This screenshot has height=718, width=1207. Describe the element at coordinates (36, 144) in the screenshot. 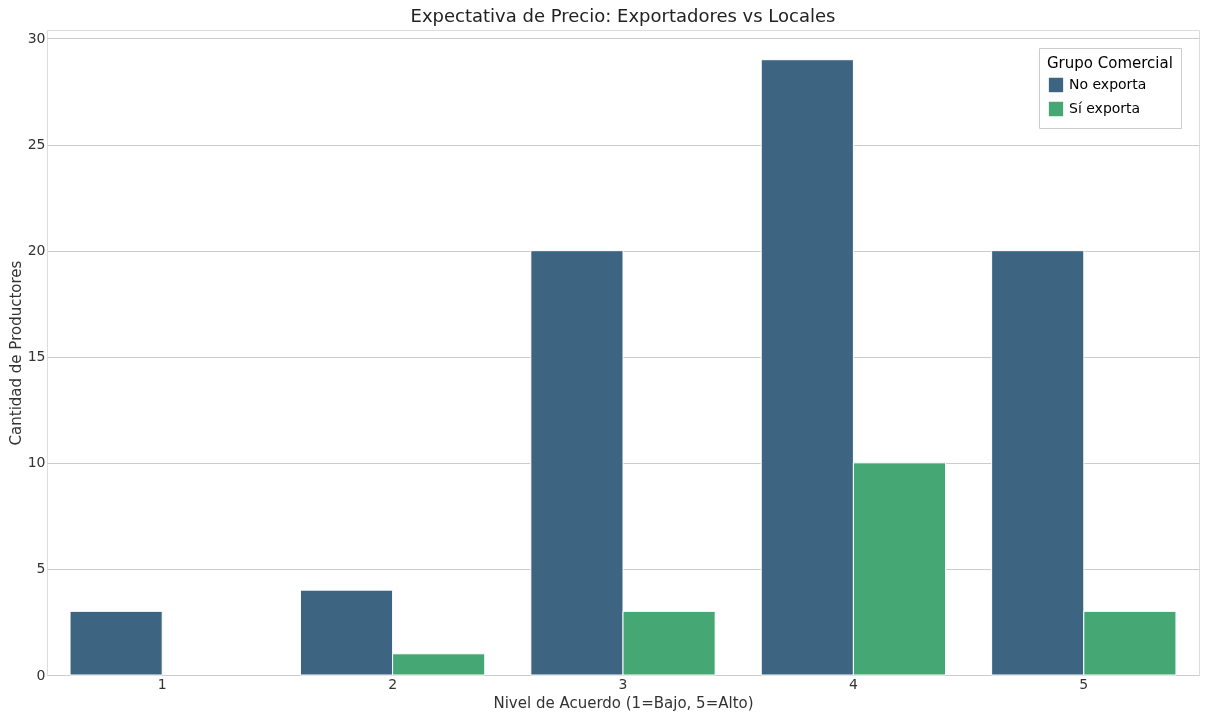

I see `y-tick-label: 25` at that location.